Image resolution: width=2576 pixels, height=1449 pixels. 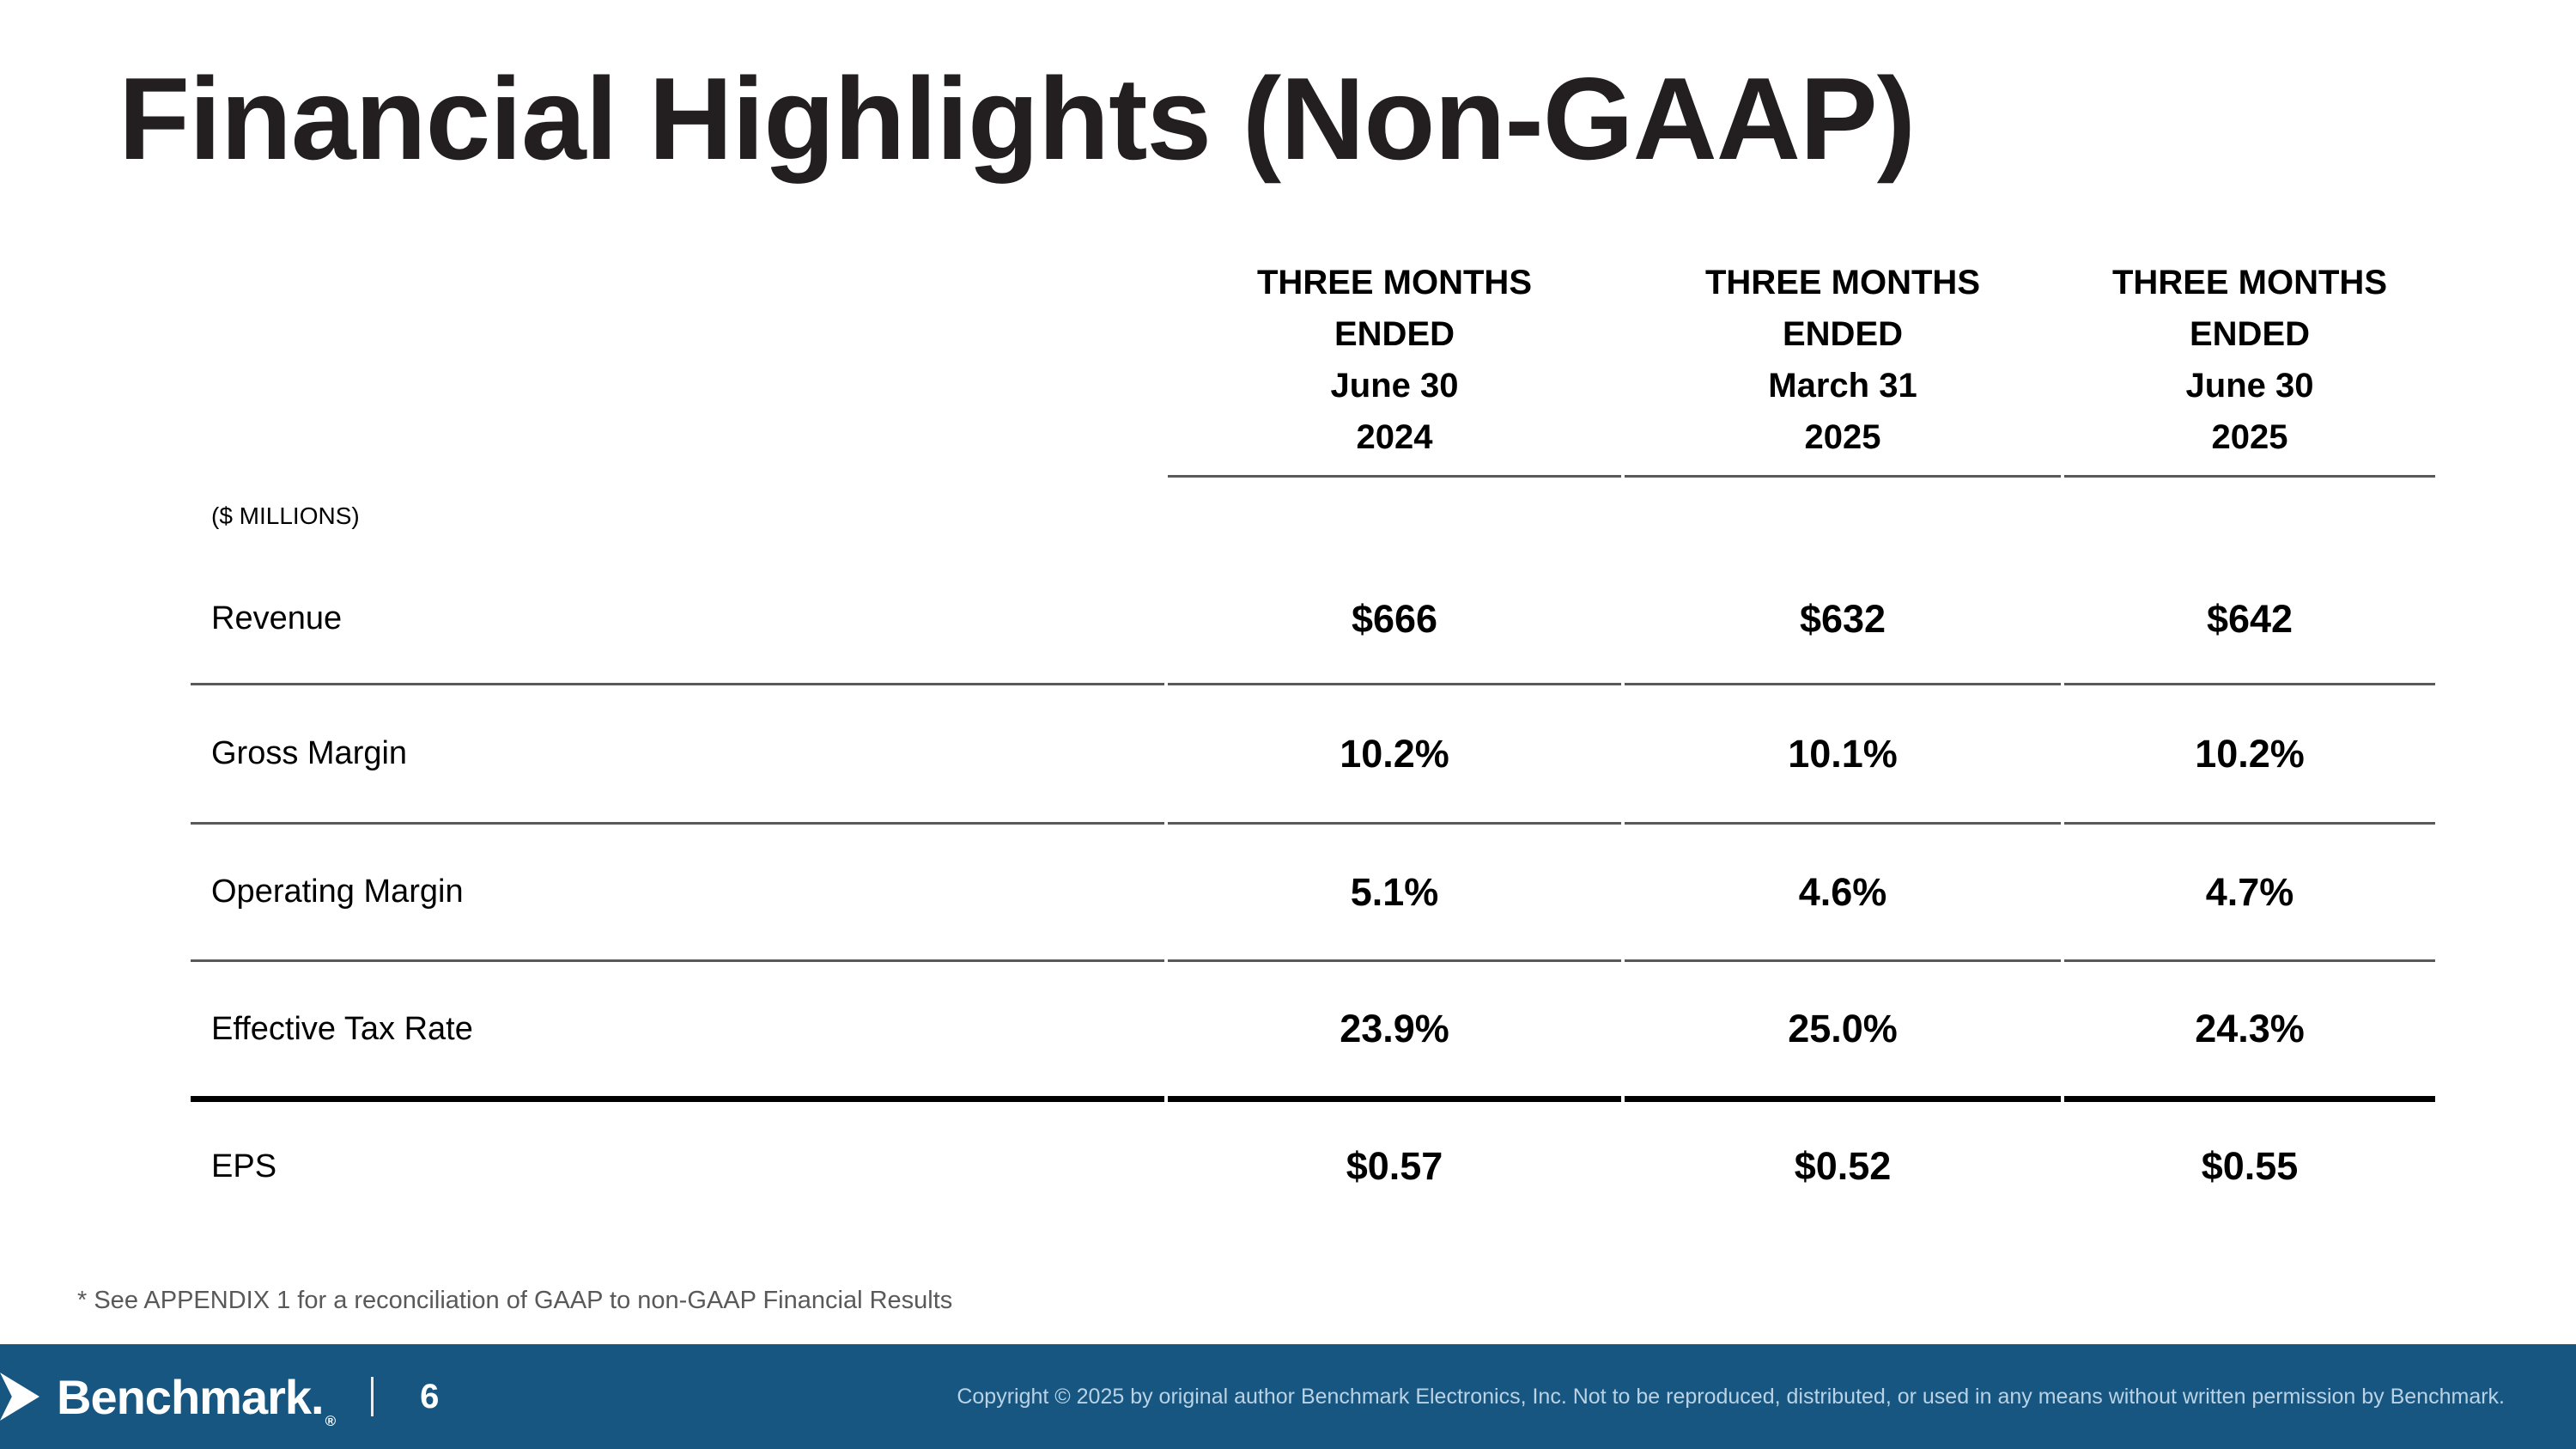 What do you see at coordinates (430, 1396) in the screenshot?
I see `page-number: 6` at bounding box center [430, 1396].